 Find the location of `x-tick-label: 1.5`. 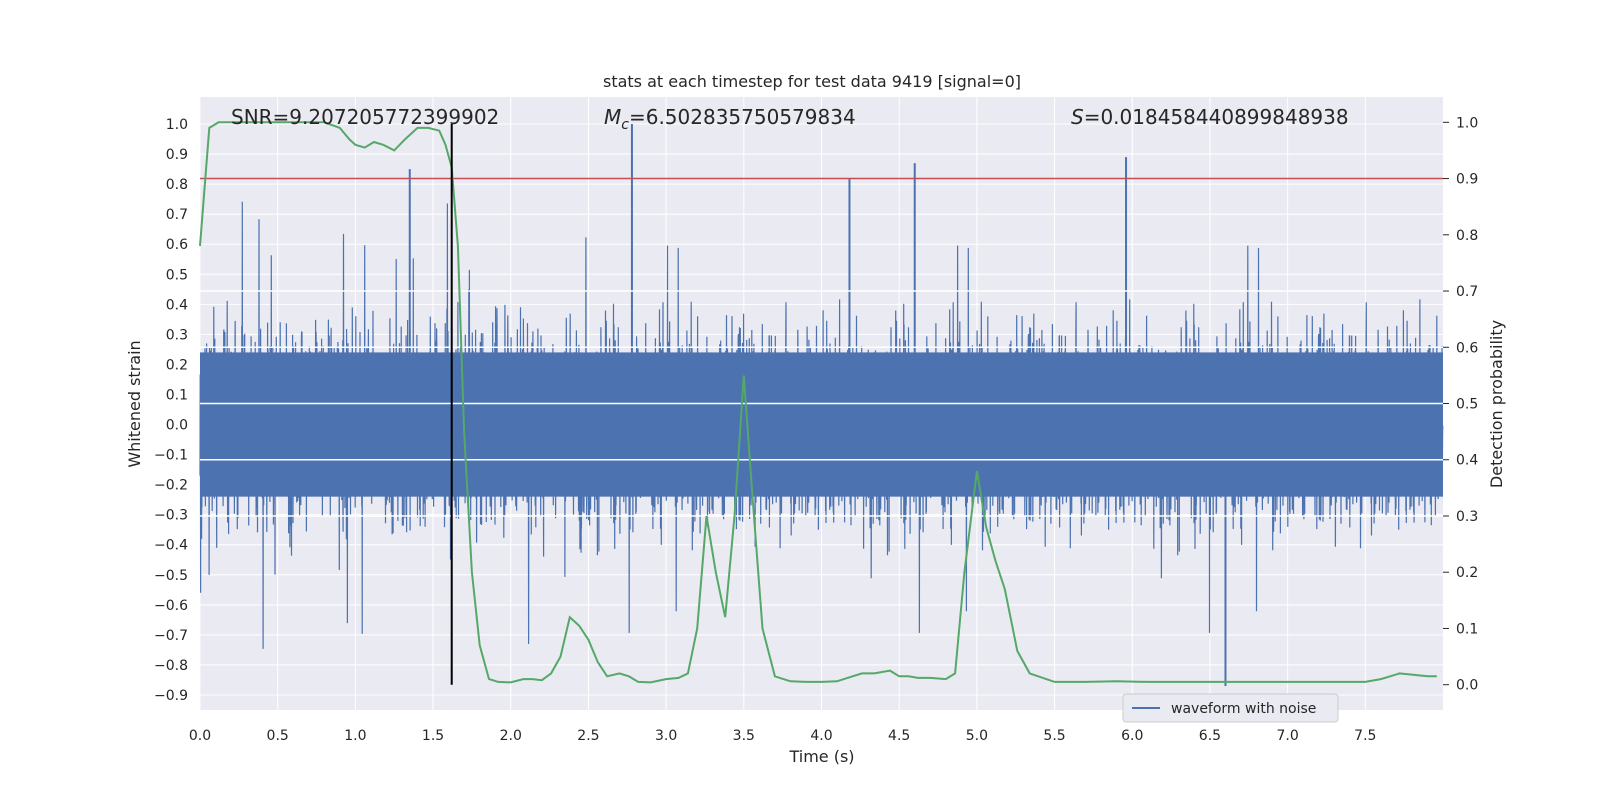

x-tick-label: 1.5 is located at coordinates (433, 736).